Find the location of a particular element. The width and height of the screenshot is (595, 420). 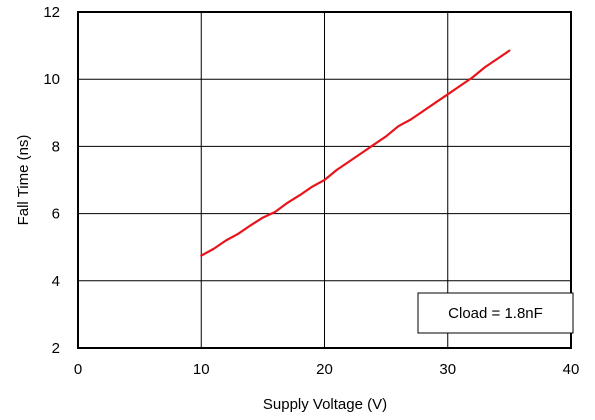

x-tick-label: 20 is located at coordinates (324, 369).